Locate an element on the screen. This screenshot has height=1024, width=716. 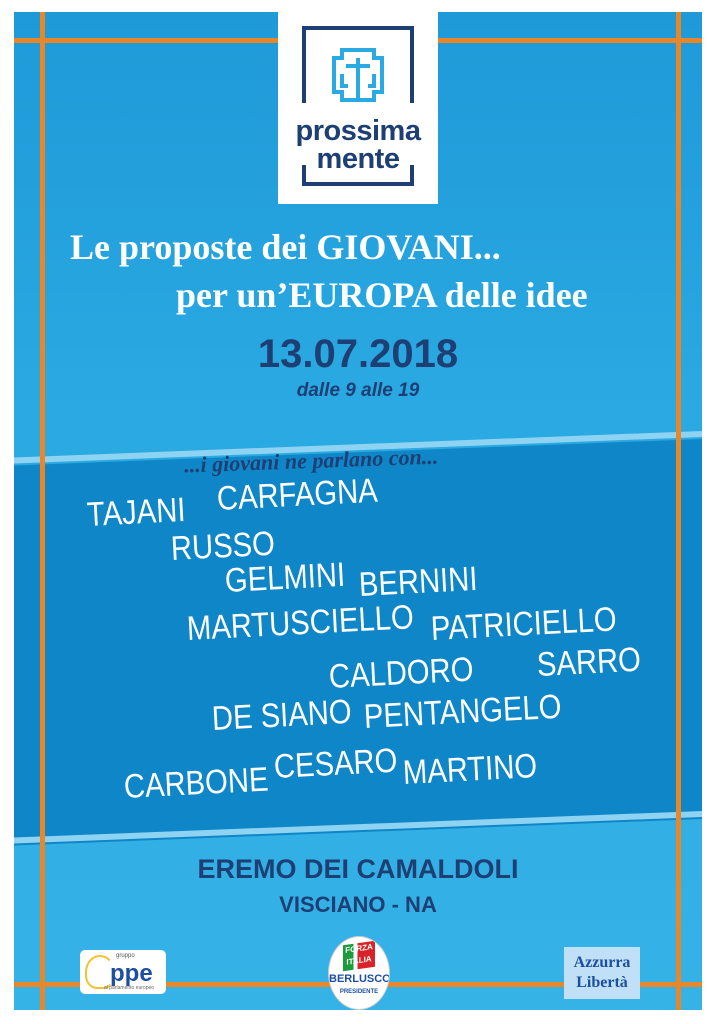
speaker-name: CALDORO is located at coordinates (401, 673).